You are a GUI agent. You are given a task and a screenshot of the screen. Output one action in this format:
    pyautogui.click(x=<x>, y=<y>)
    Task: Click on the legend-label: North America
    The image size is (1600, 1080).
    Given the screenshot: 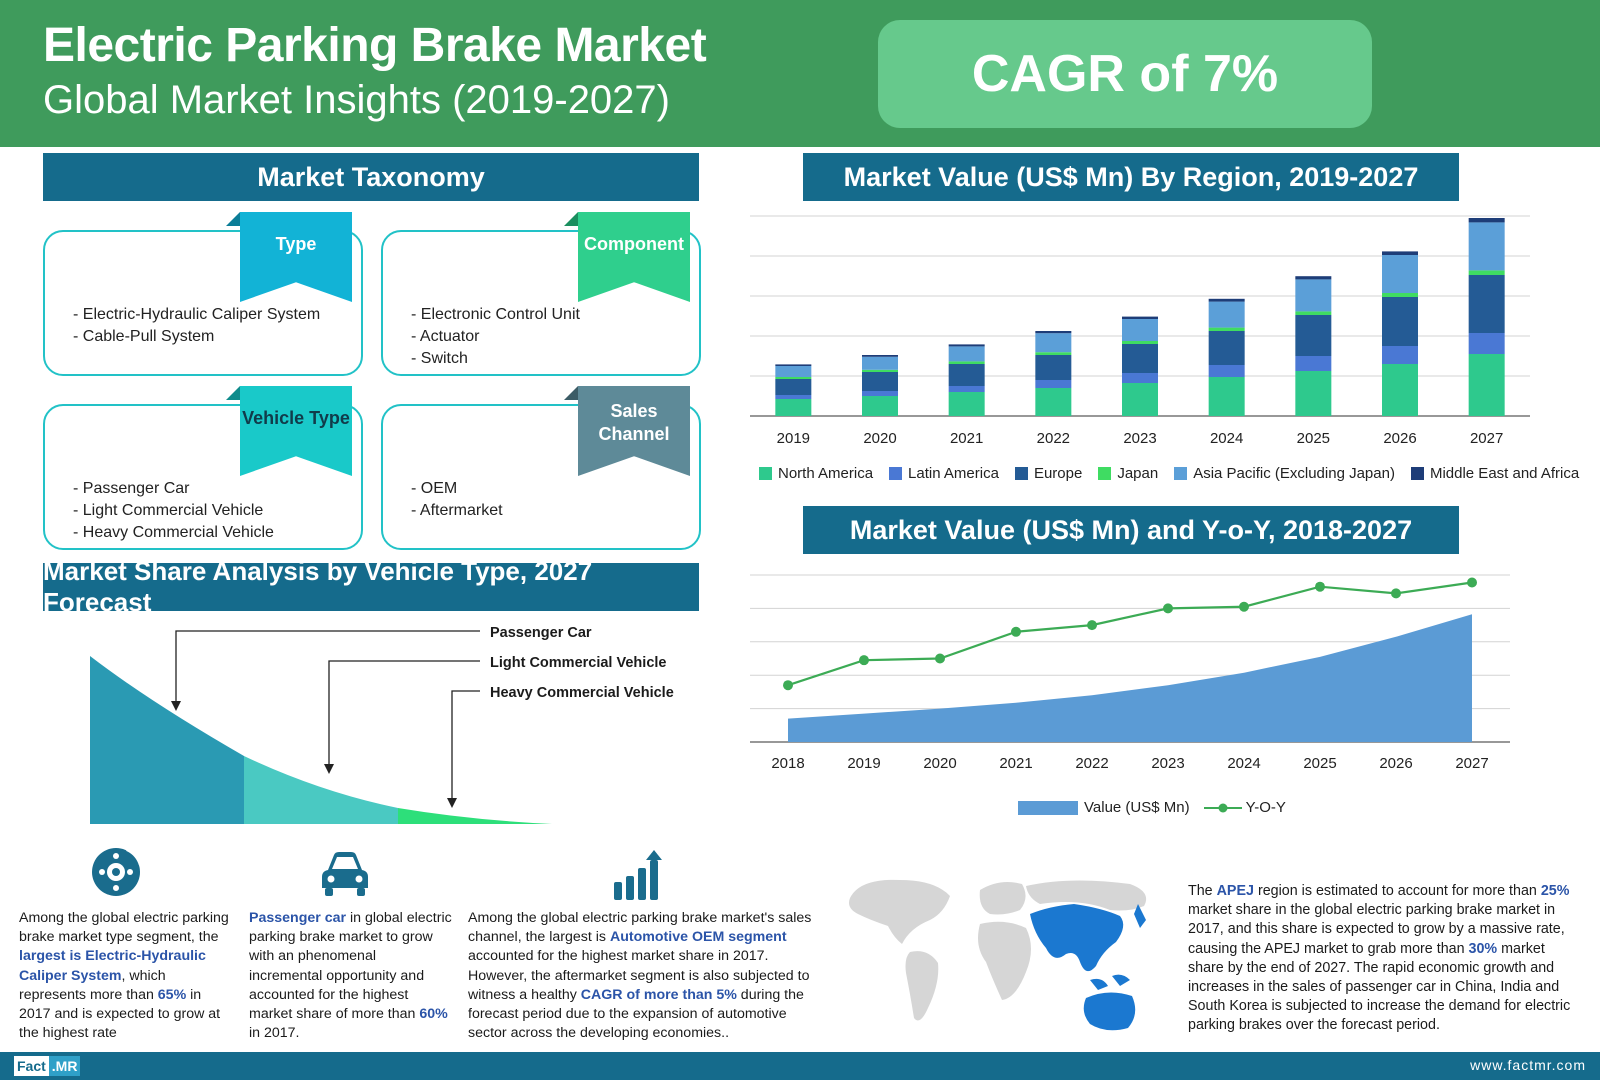 What is the action you would take?
    pyautogui.click(x=826, y=473)
    